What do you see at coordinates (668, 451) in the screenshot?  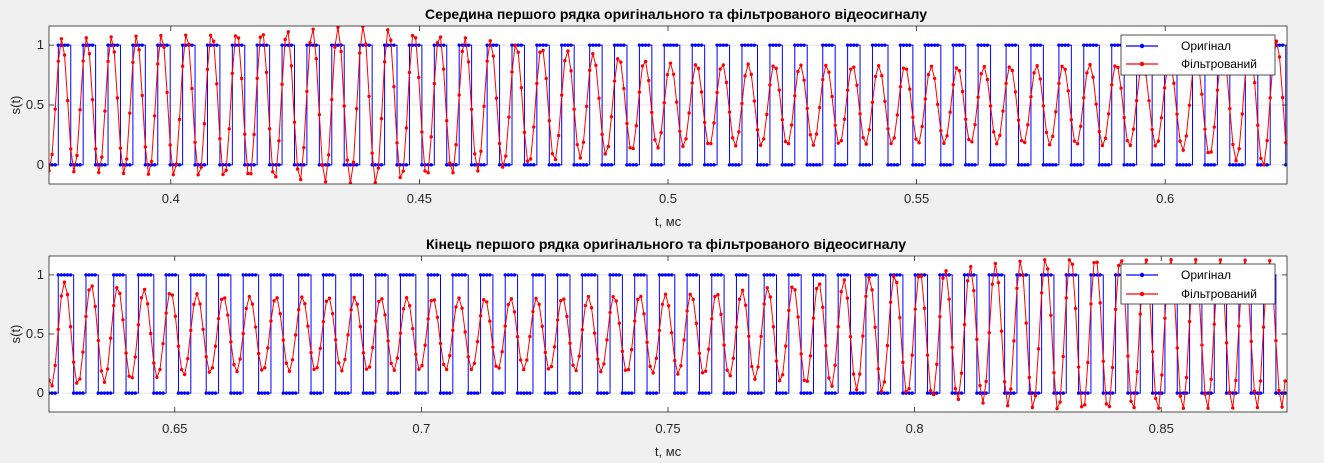 I see `x-axis-label: t, мс` at bounding box center [668, 451].